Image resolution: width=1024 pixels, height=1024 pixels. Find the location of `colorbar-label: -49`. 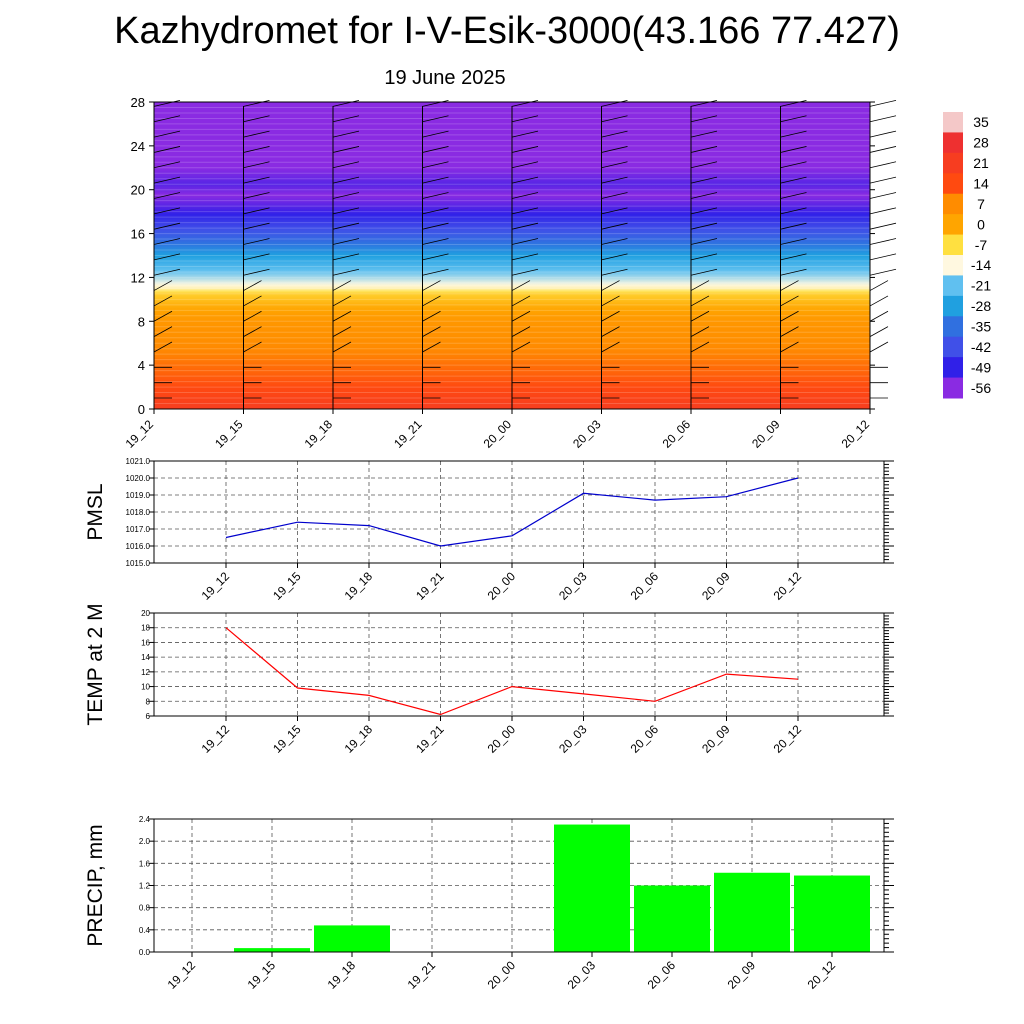

colorbar-label: -49 is located at coordinates (981, 367).